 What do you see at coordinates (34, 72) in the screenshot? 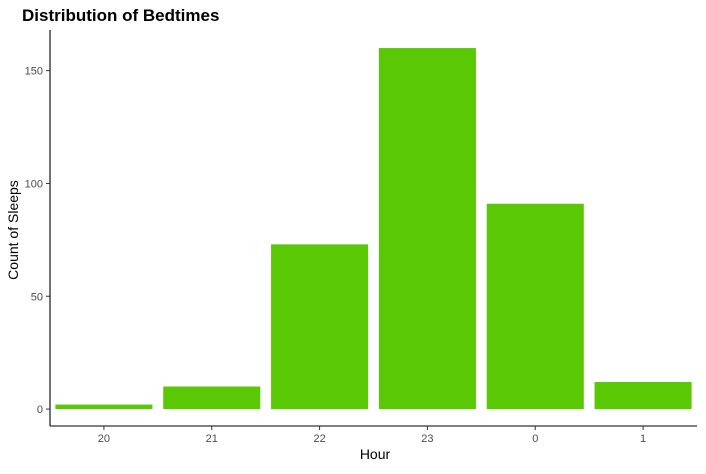
I see `y-tick-label: 150` at bounding box center [34, 72].